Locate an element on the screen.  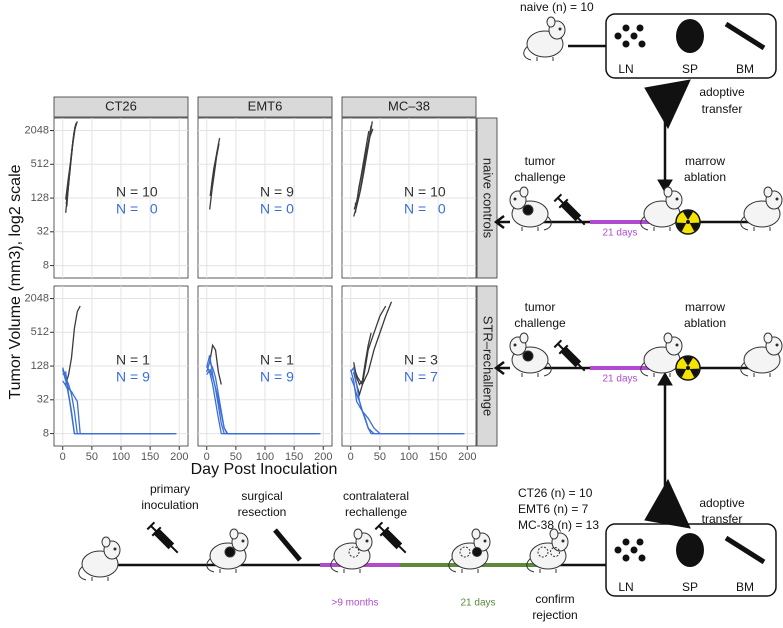
y-axis-label: Tumor Volume (mm3), log2 scale is located at coordinates (15, 281).